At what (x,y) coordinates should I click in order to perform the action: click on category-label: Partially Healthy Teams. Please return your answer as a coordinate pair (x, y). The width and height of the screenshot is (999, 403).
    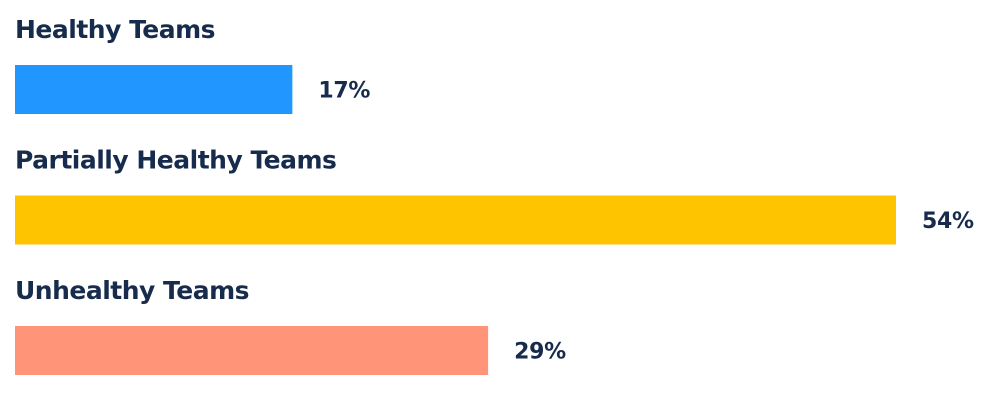
    Looking at the image, I should click on (175, 160).